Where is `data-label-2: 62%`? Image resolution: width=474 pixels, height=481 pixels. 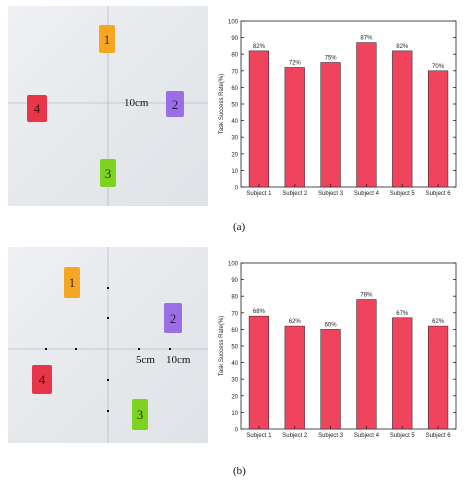 data-label-2: 62% is located at coordinates (295, 322).